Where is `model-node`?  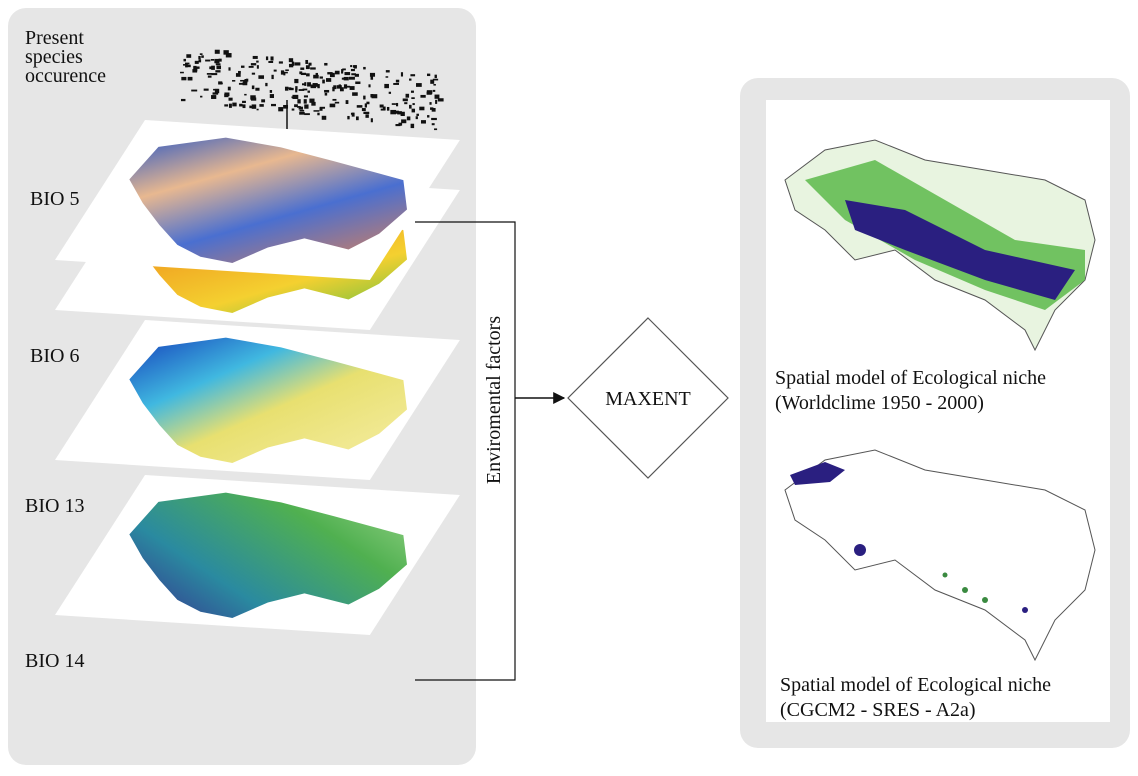
model-node is located at coordinates (648, 398).